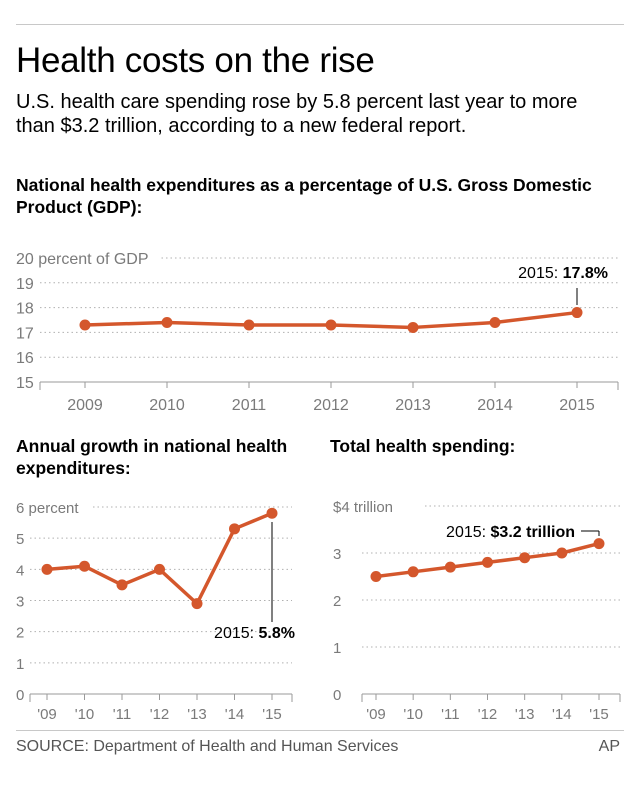 This screenshot has height=790, width=640. Describe the element at coordinates (320, 24) in the screenshot. I see `top-rule` at that location.